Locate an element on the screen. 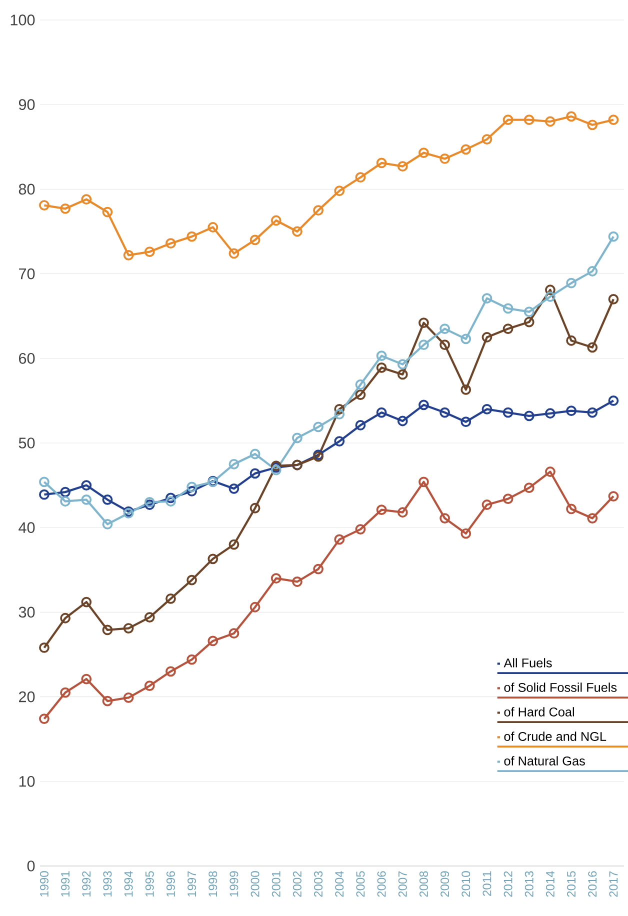  legend-label: of Natural Gas is located at coordinates (544, 761).